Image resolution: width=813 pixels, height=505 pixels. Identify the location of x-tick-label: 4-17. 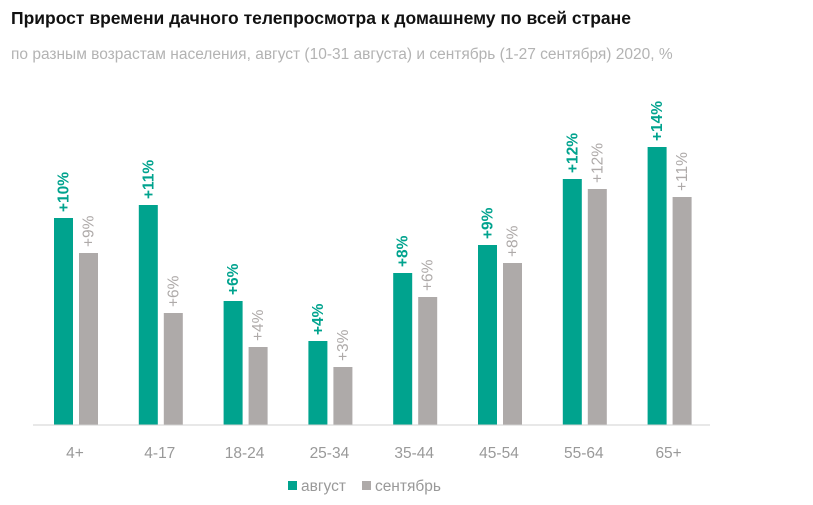
(159, 453).